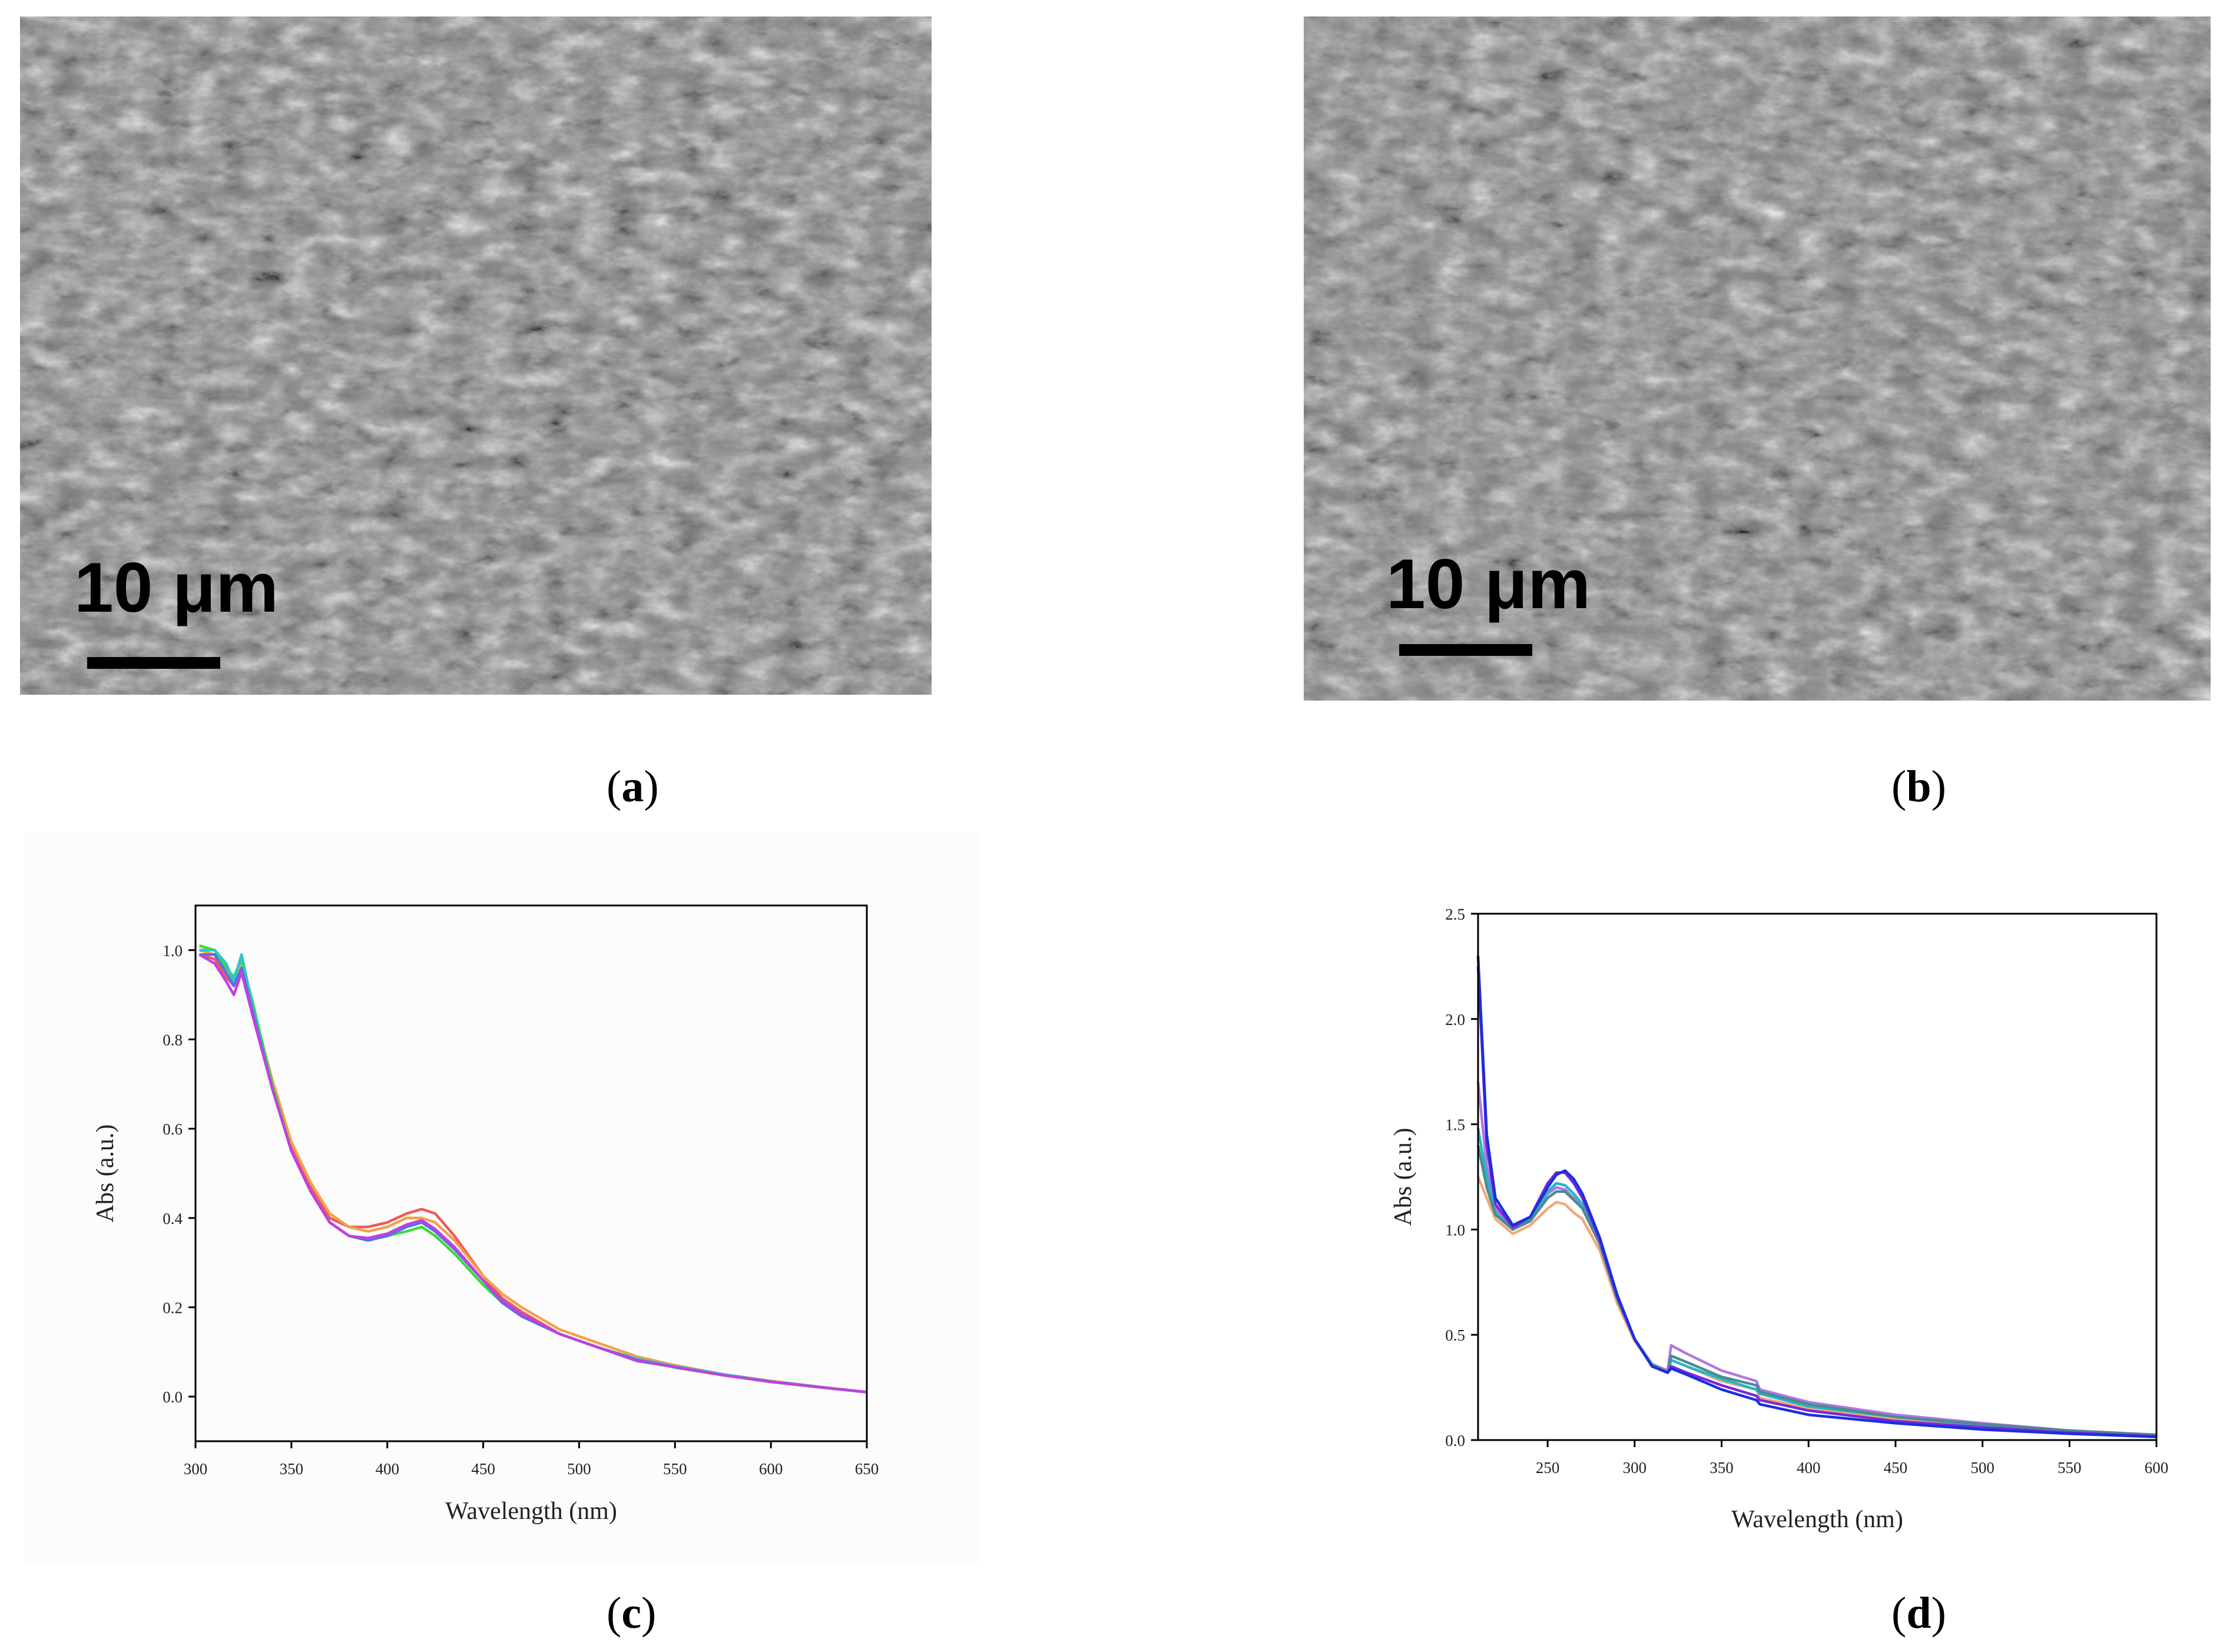 This screenshot has height=1652, width=2233. I want to click on chart-c-x-tick-label: 600, so click(771, 1469).